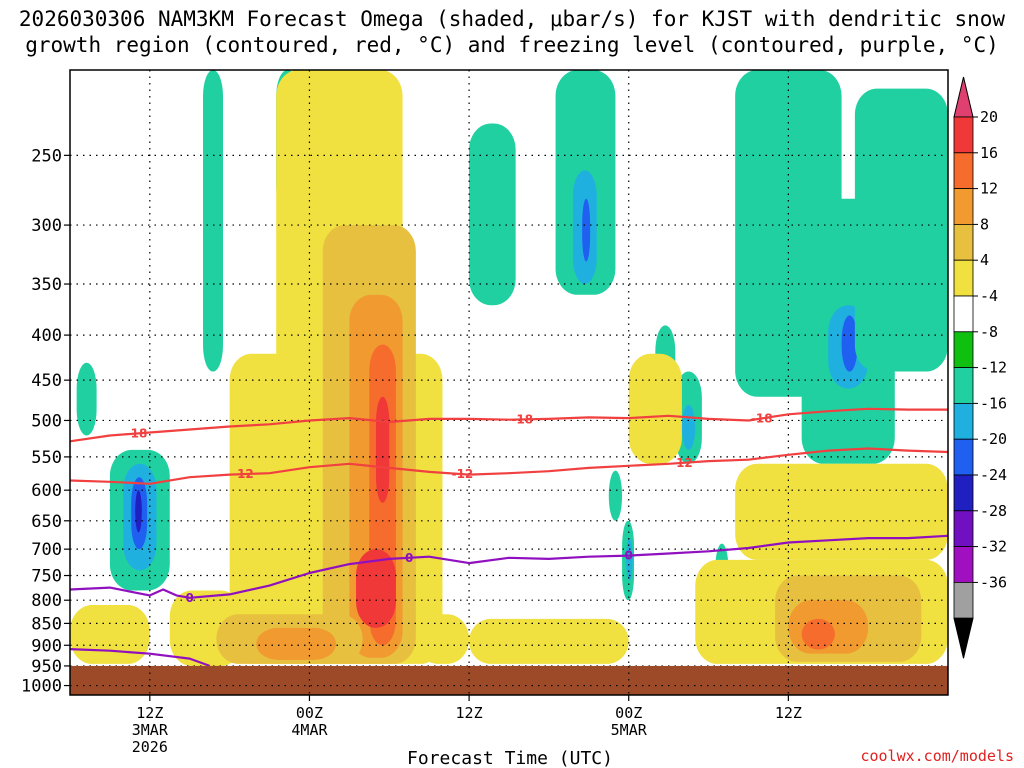 The image size is (1024, 768). What do you see at coordinates (629, 556) in the screenshot?
I see `isotherm-label-2-2: 0` at bounding box center [629, 556].